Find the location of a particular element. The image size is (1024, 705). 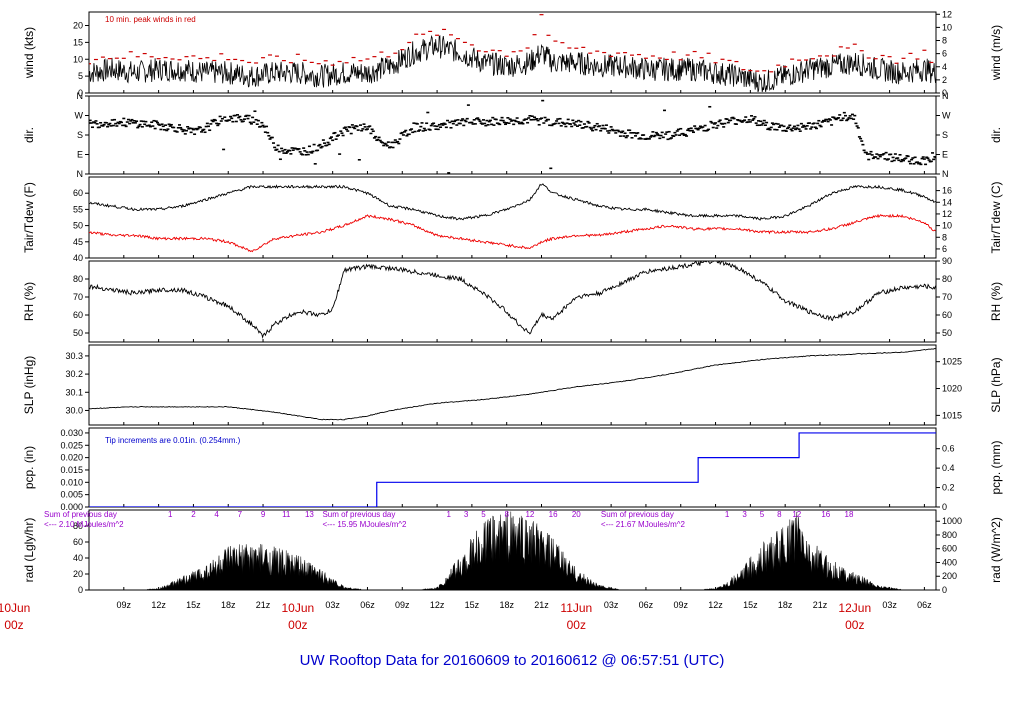

slp-tick-label-right: 1015 is located at coordinates (952, 415).